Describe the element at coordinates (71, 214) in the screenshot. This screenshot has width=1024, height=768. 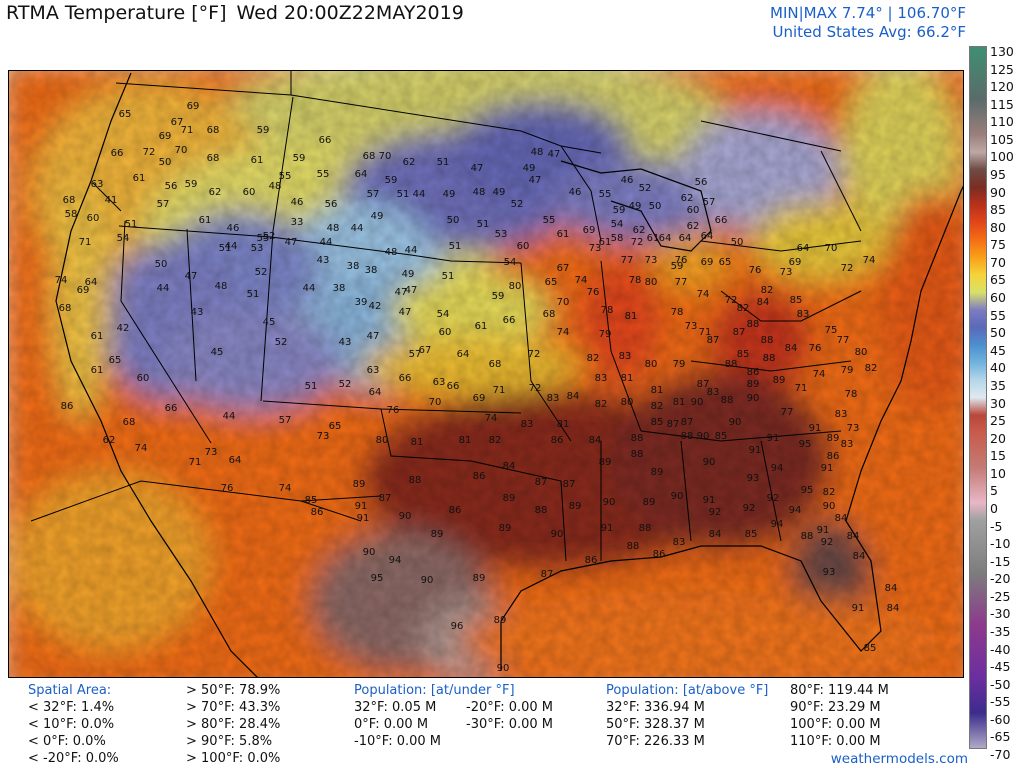
I see `temperature-label: 58` at that location.